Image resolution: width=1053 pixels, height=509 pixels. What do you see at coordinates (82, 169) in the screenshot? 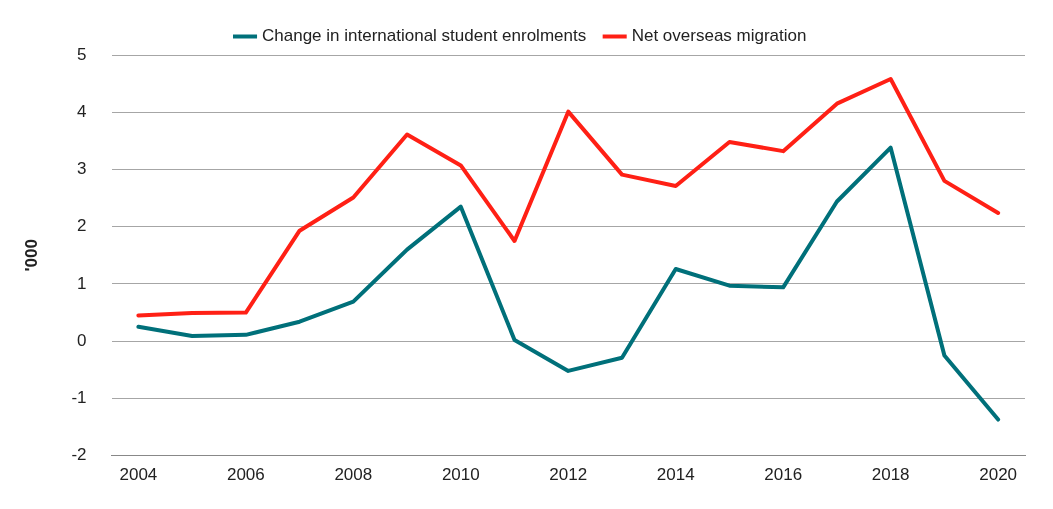
I see `y-tick-label: 3` at bounding box center [82, 169].